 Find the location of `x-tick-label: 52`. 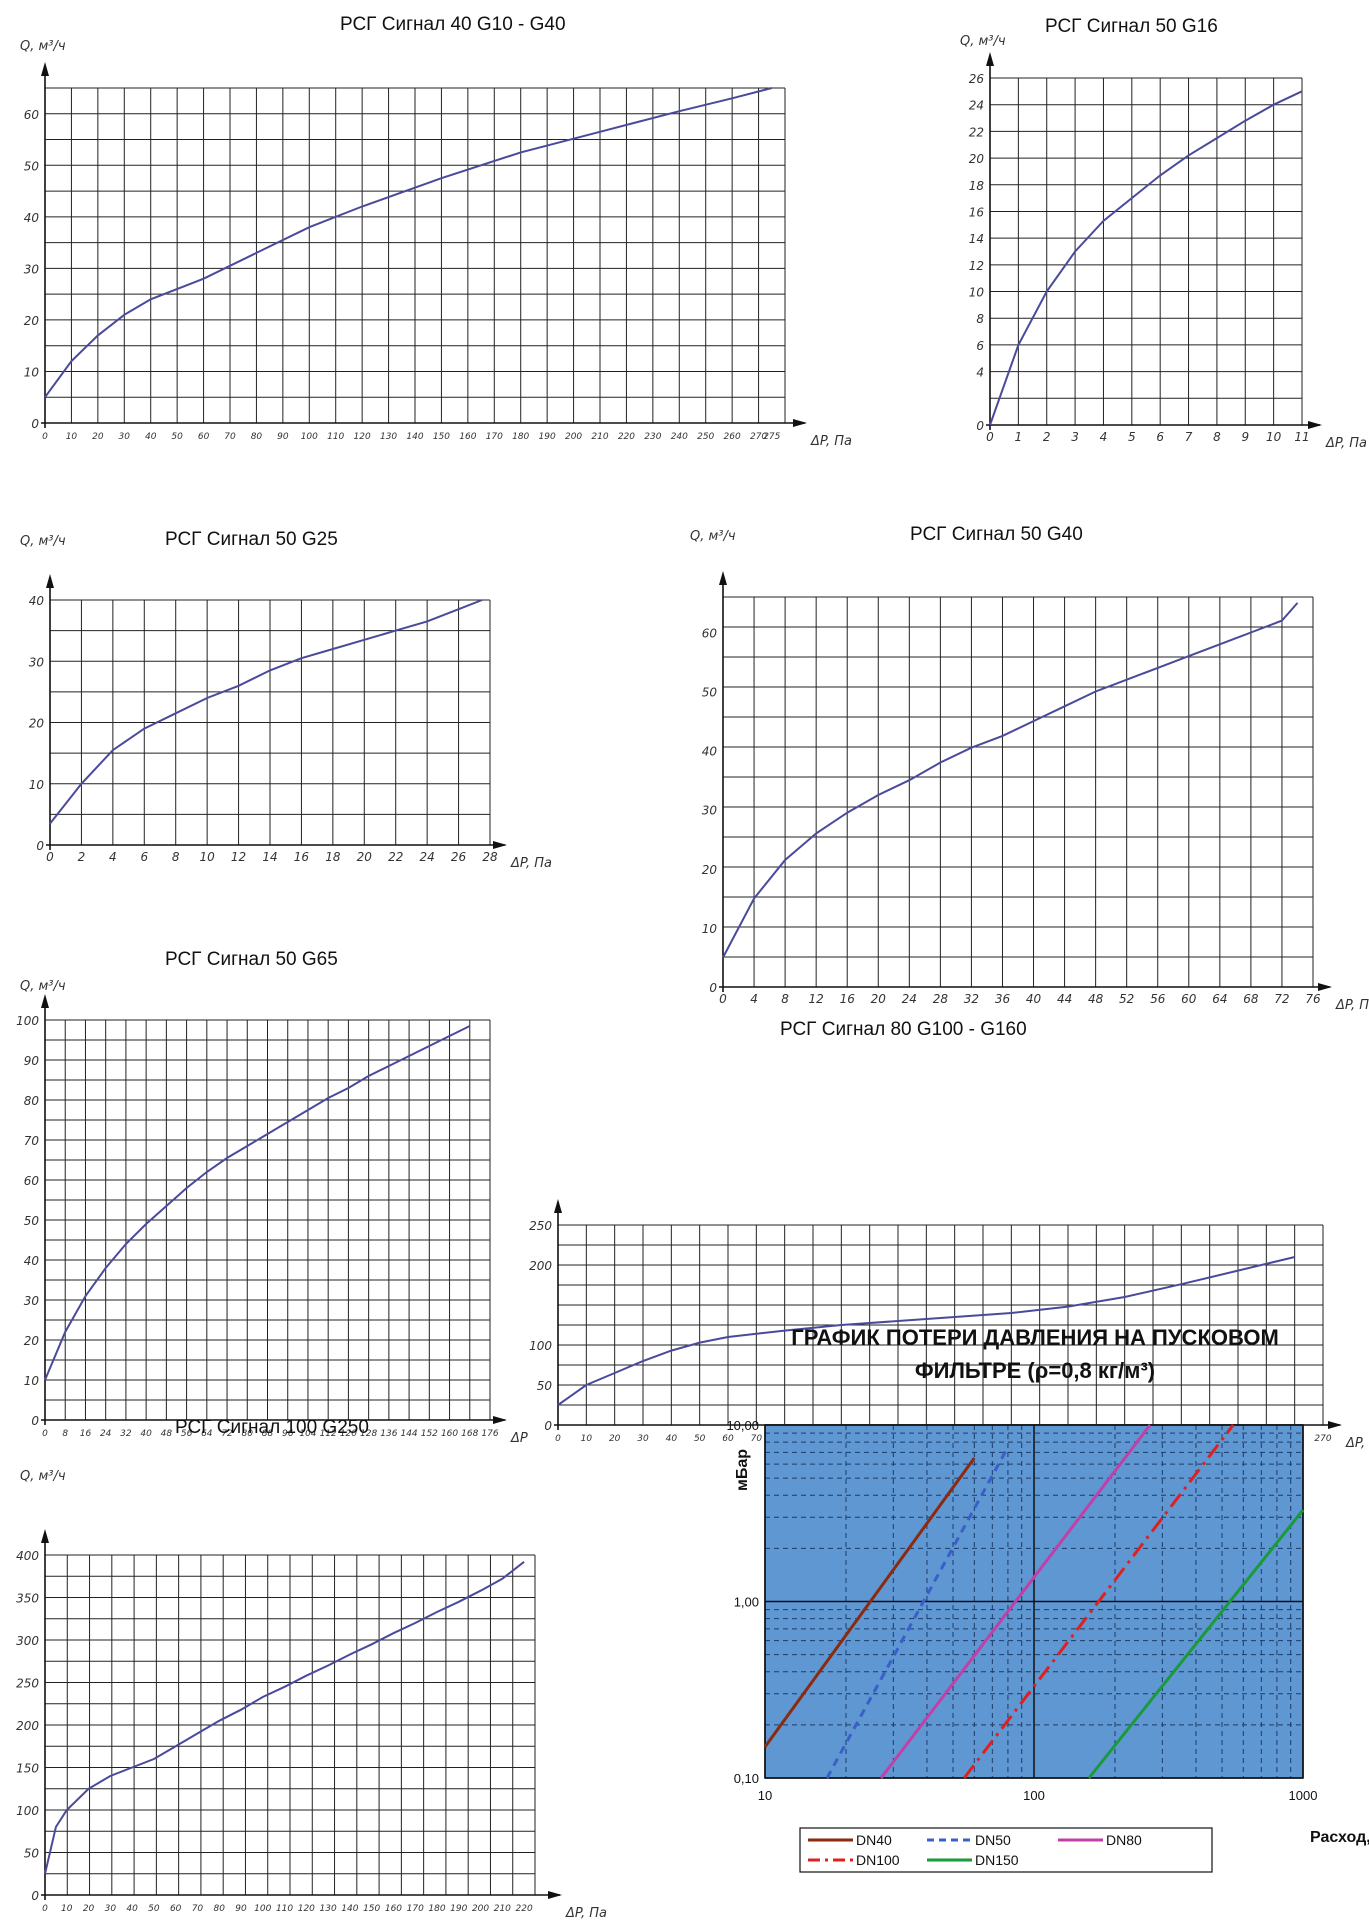

x-tick-label: 52 is located at coordinates (1126, 999).